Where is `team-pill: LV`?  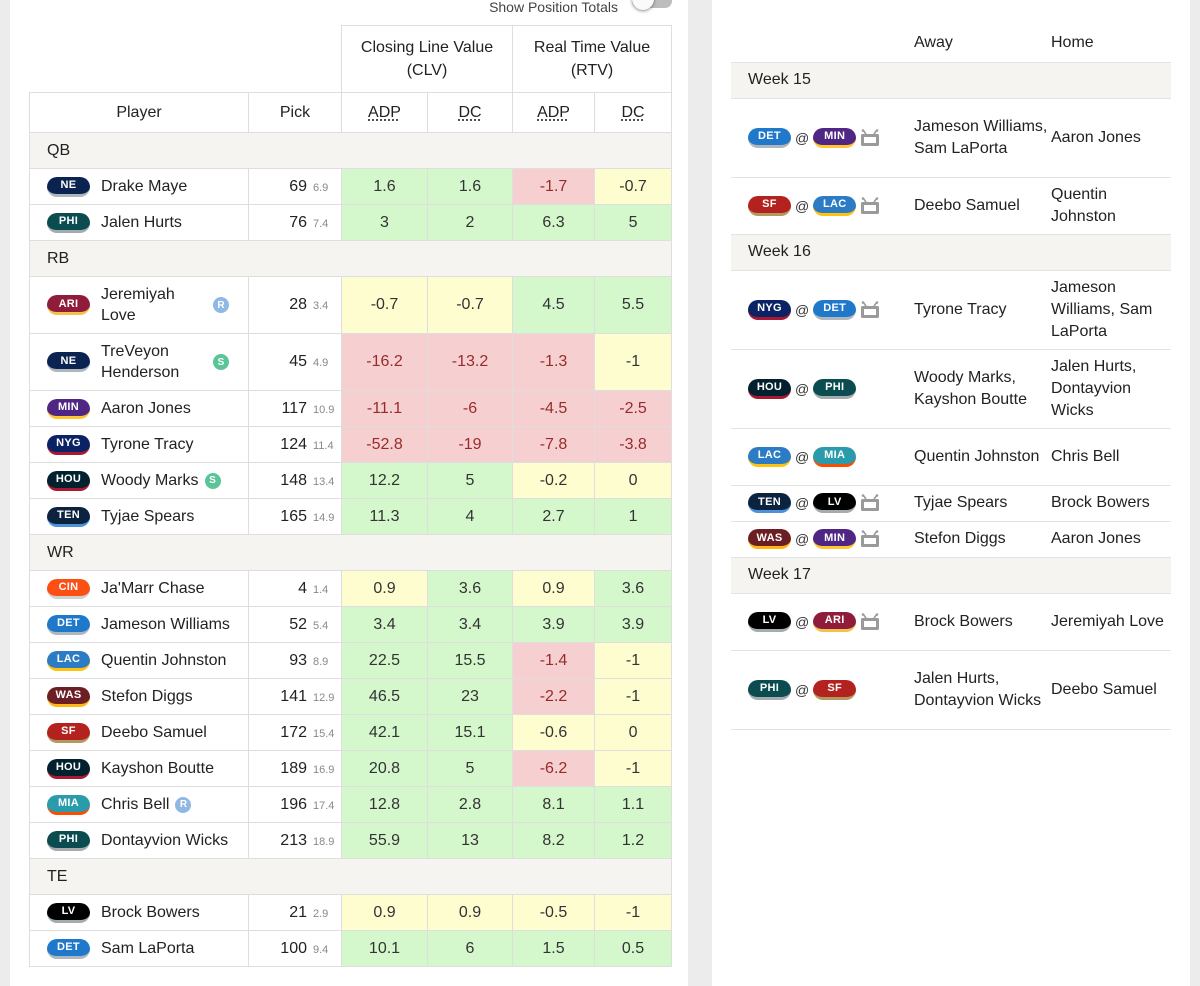
team-pill: LV is located at coordinates (68, 912).